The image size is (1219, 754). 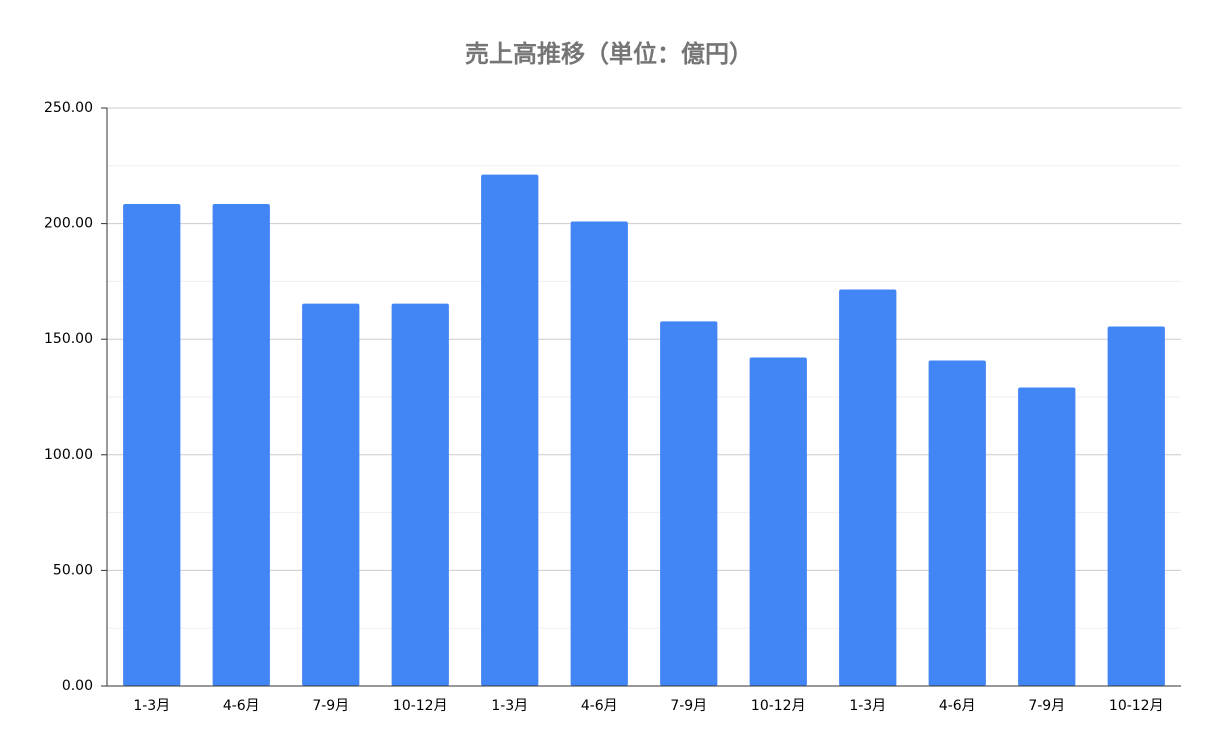 I want to click on y-tick-label: 100.00, so click(x=68, y=455).